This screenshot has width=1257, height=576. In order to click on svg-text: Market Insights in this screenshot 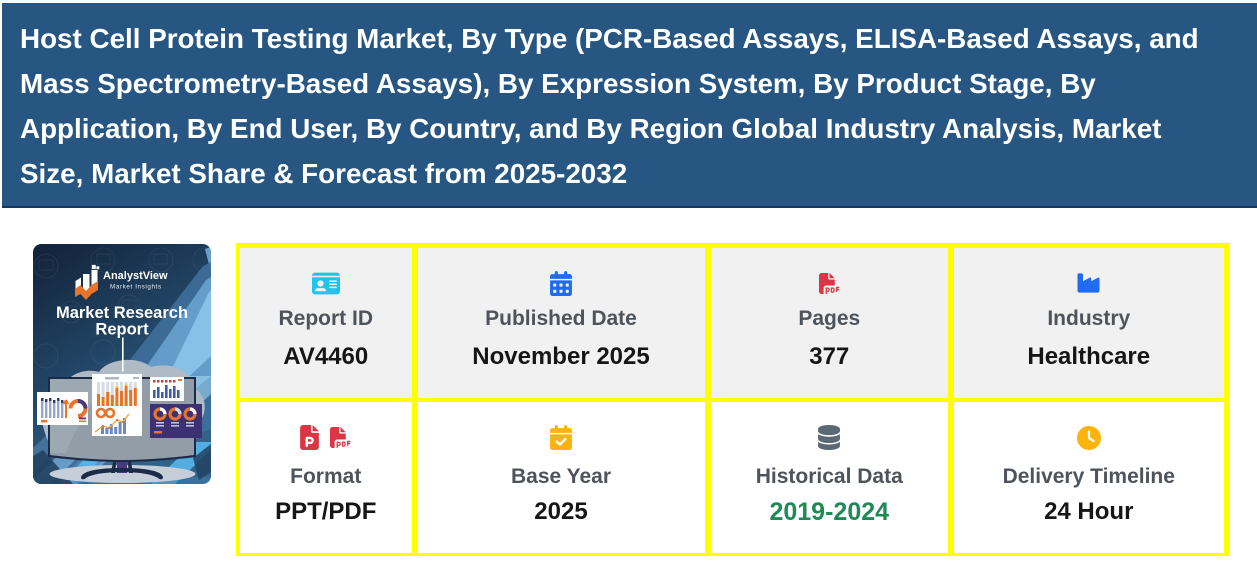, I will do `click(136, 287)`.